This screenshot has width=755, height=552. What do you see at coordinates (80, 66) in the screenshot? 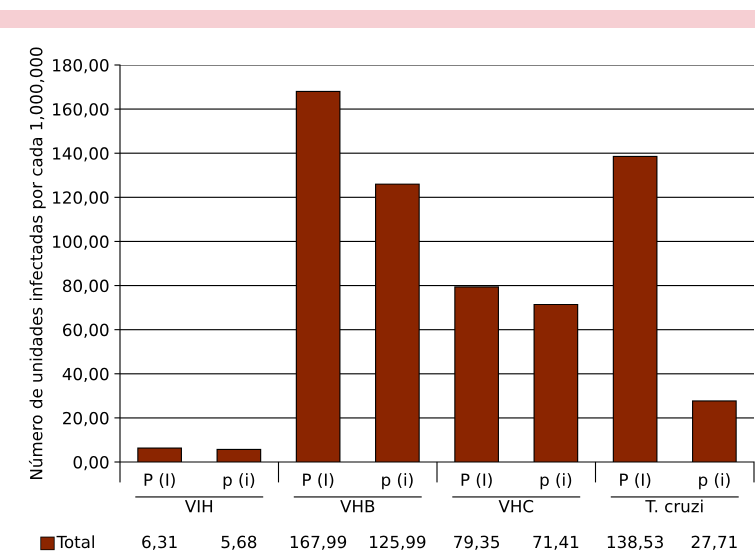
I see `y-tick-label: 180,00` at bounding box center [80, 66].